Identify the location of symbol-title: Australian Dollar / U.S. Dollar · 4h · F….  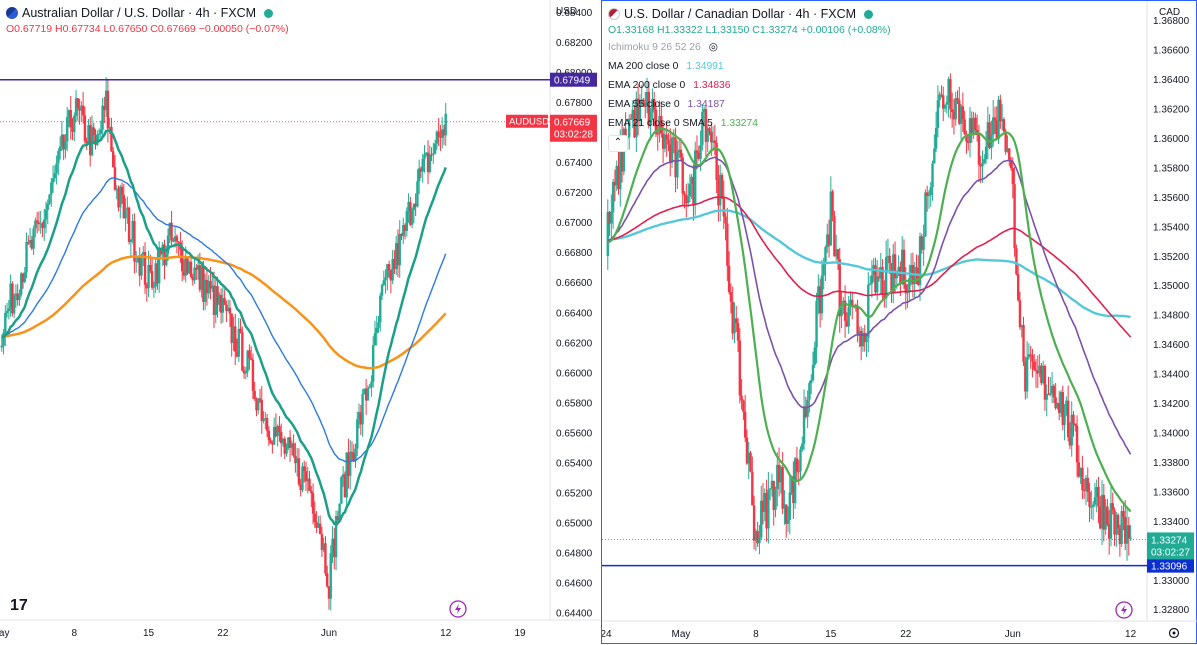
(139, 13).